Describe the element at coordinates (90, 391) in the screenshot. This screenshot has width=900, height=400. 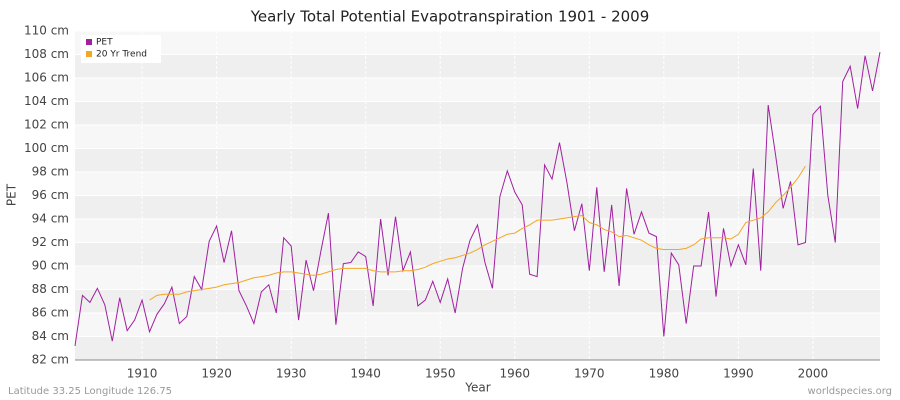
I see `footer-left: Latitude 33.25 Longitude 126.75` at that location.